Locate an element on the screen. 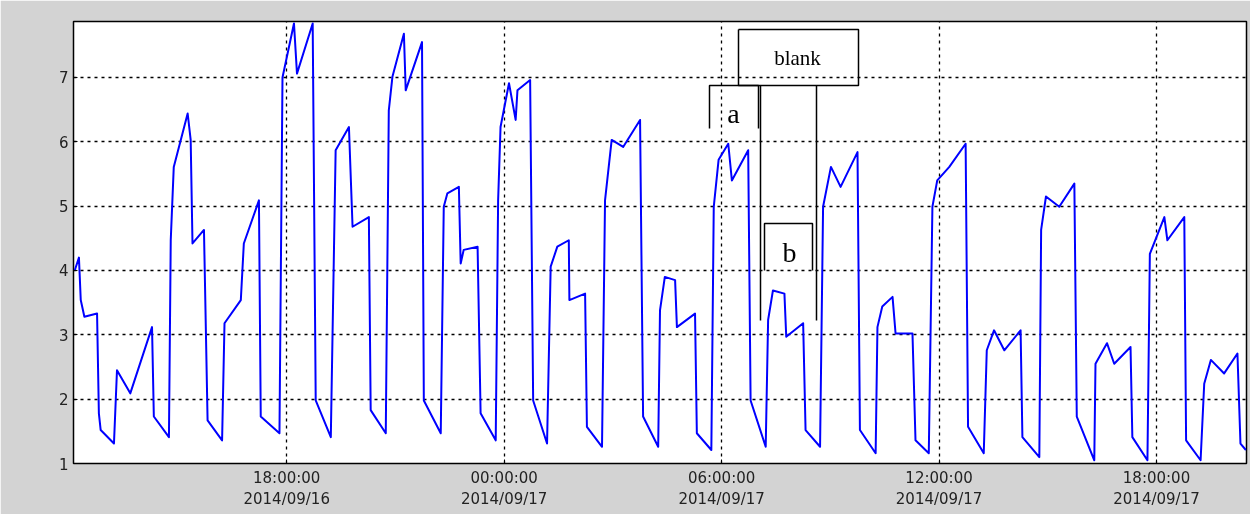 The width and height of the screenshot is (1250, 514). y-tick-label: 2 is located at coordinates (63, 400).